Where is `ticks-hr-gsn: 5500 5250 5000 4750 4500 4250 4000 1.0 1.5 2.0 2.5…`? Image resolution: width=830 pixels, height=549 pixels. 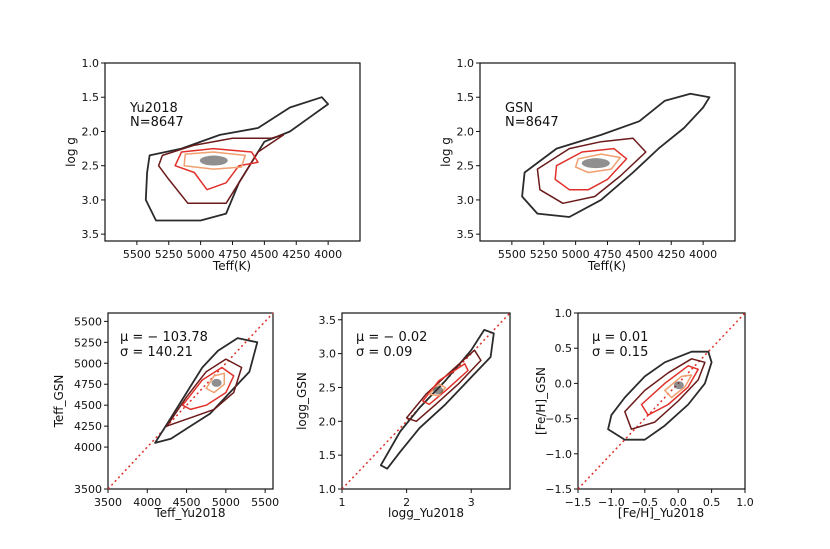
ticks-hr-gsn: 5500 5250 5000 4750 4500 4250 4000 1.0 1.5 2.0 2.5… is located at coordinates (587, 159).